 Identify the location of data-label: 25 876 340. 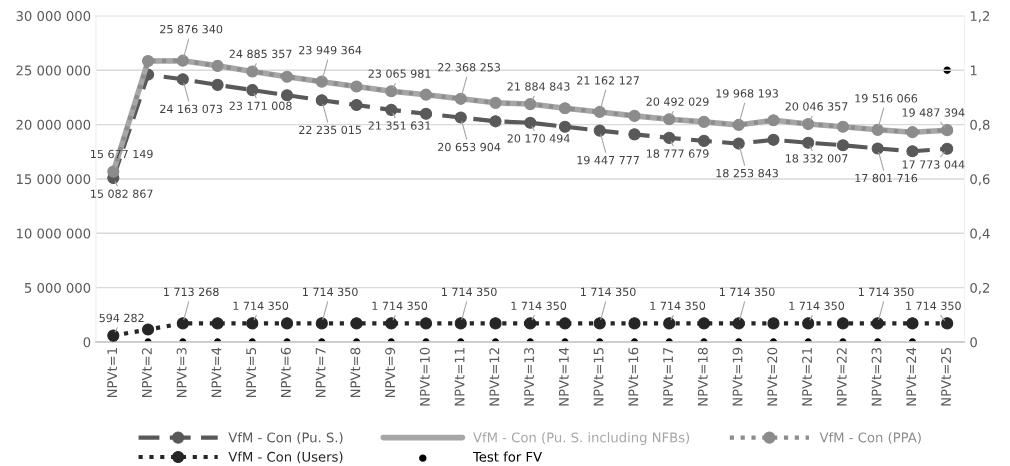
(191, 29).